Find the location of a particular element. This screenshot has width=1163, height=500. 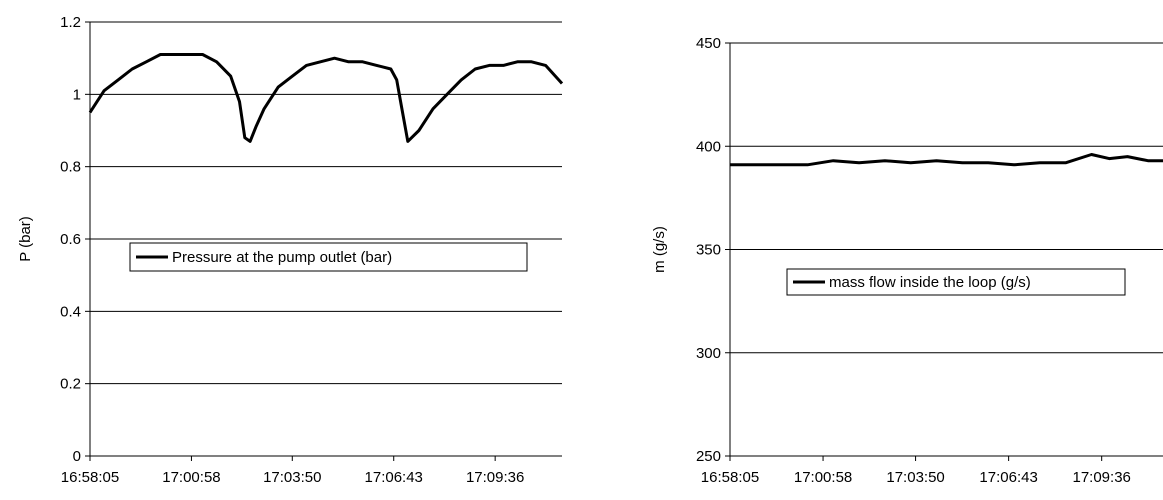

y-tick-label: 250 is located at coordinates (708, 456).